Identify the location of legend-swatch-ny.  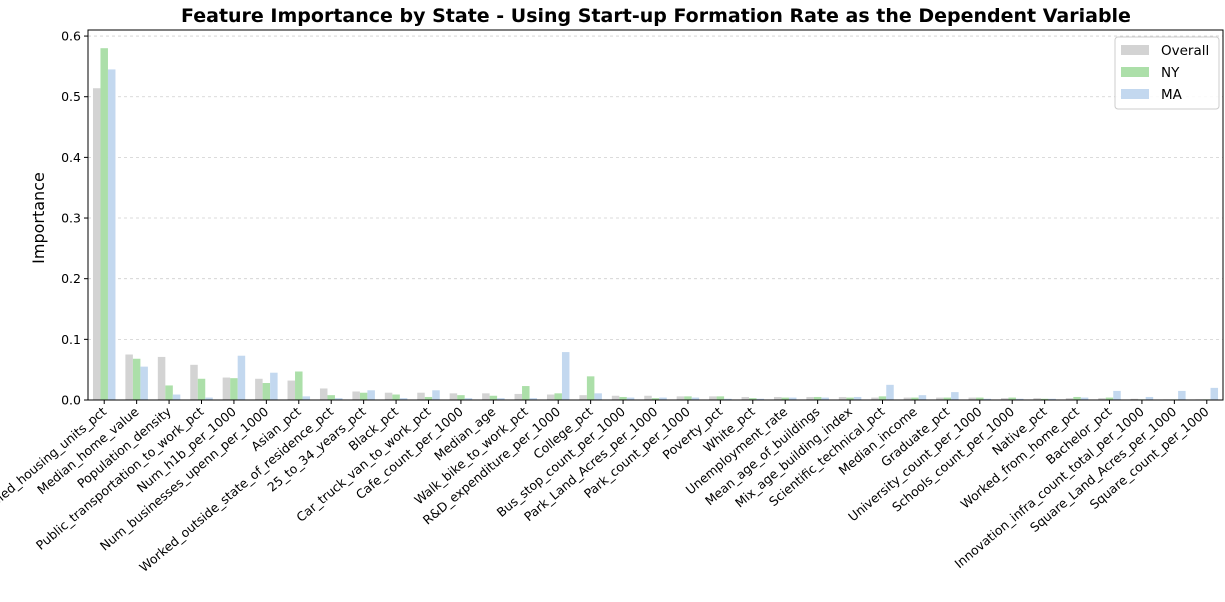
(1135, 72).